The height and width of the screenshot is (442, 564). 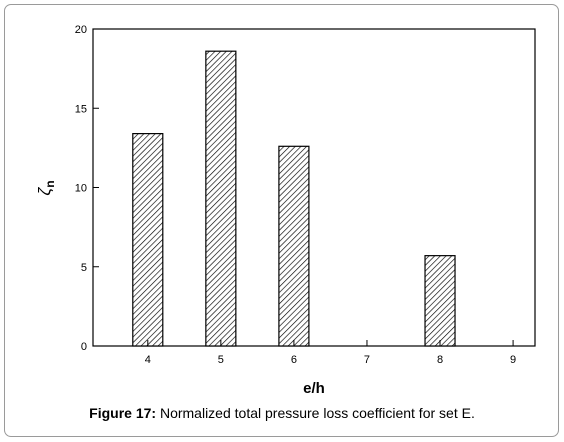 I want to click on figure-caption-label: Figure 17:, so click(x=123, y=413).